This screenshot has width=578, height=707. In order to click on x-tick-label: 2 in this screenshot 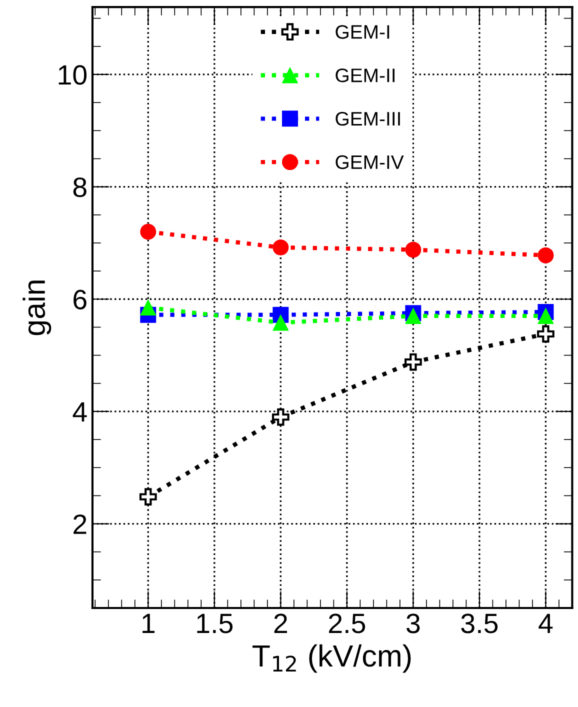, I will do `click(280, 624)`.